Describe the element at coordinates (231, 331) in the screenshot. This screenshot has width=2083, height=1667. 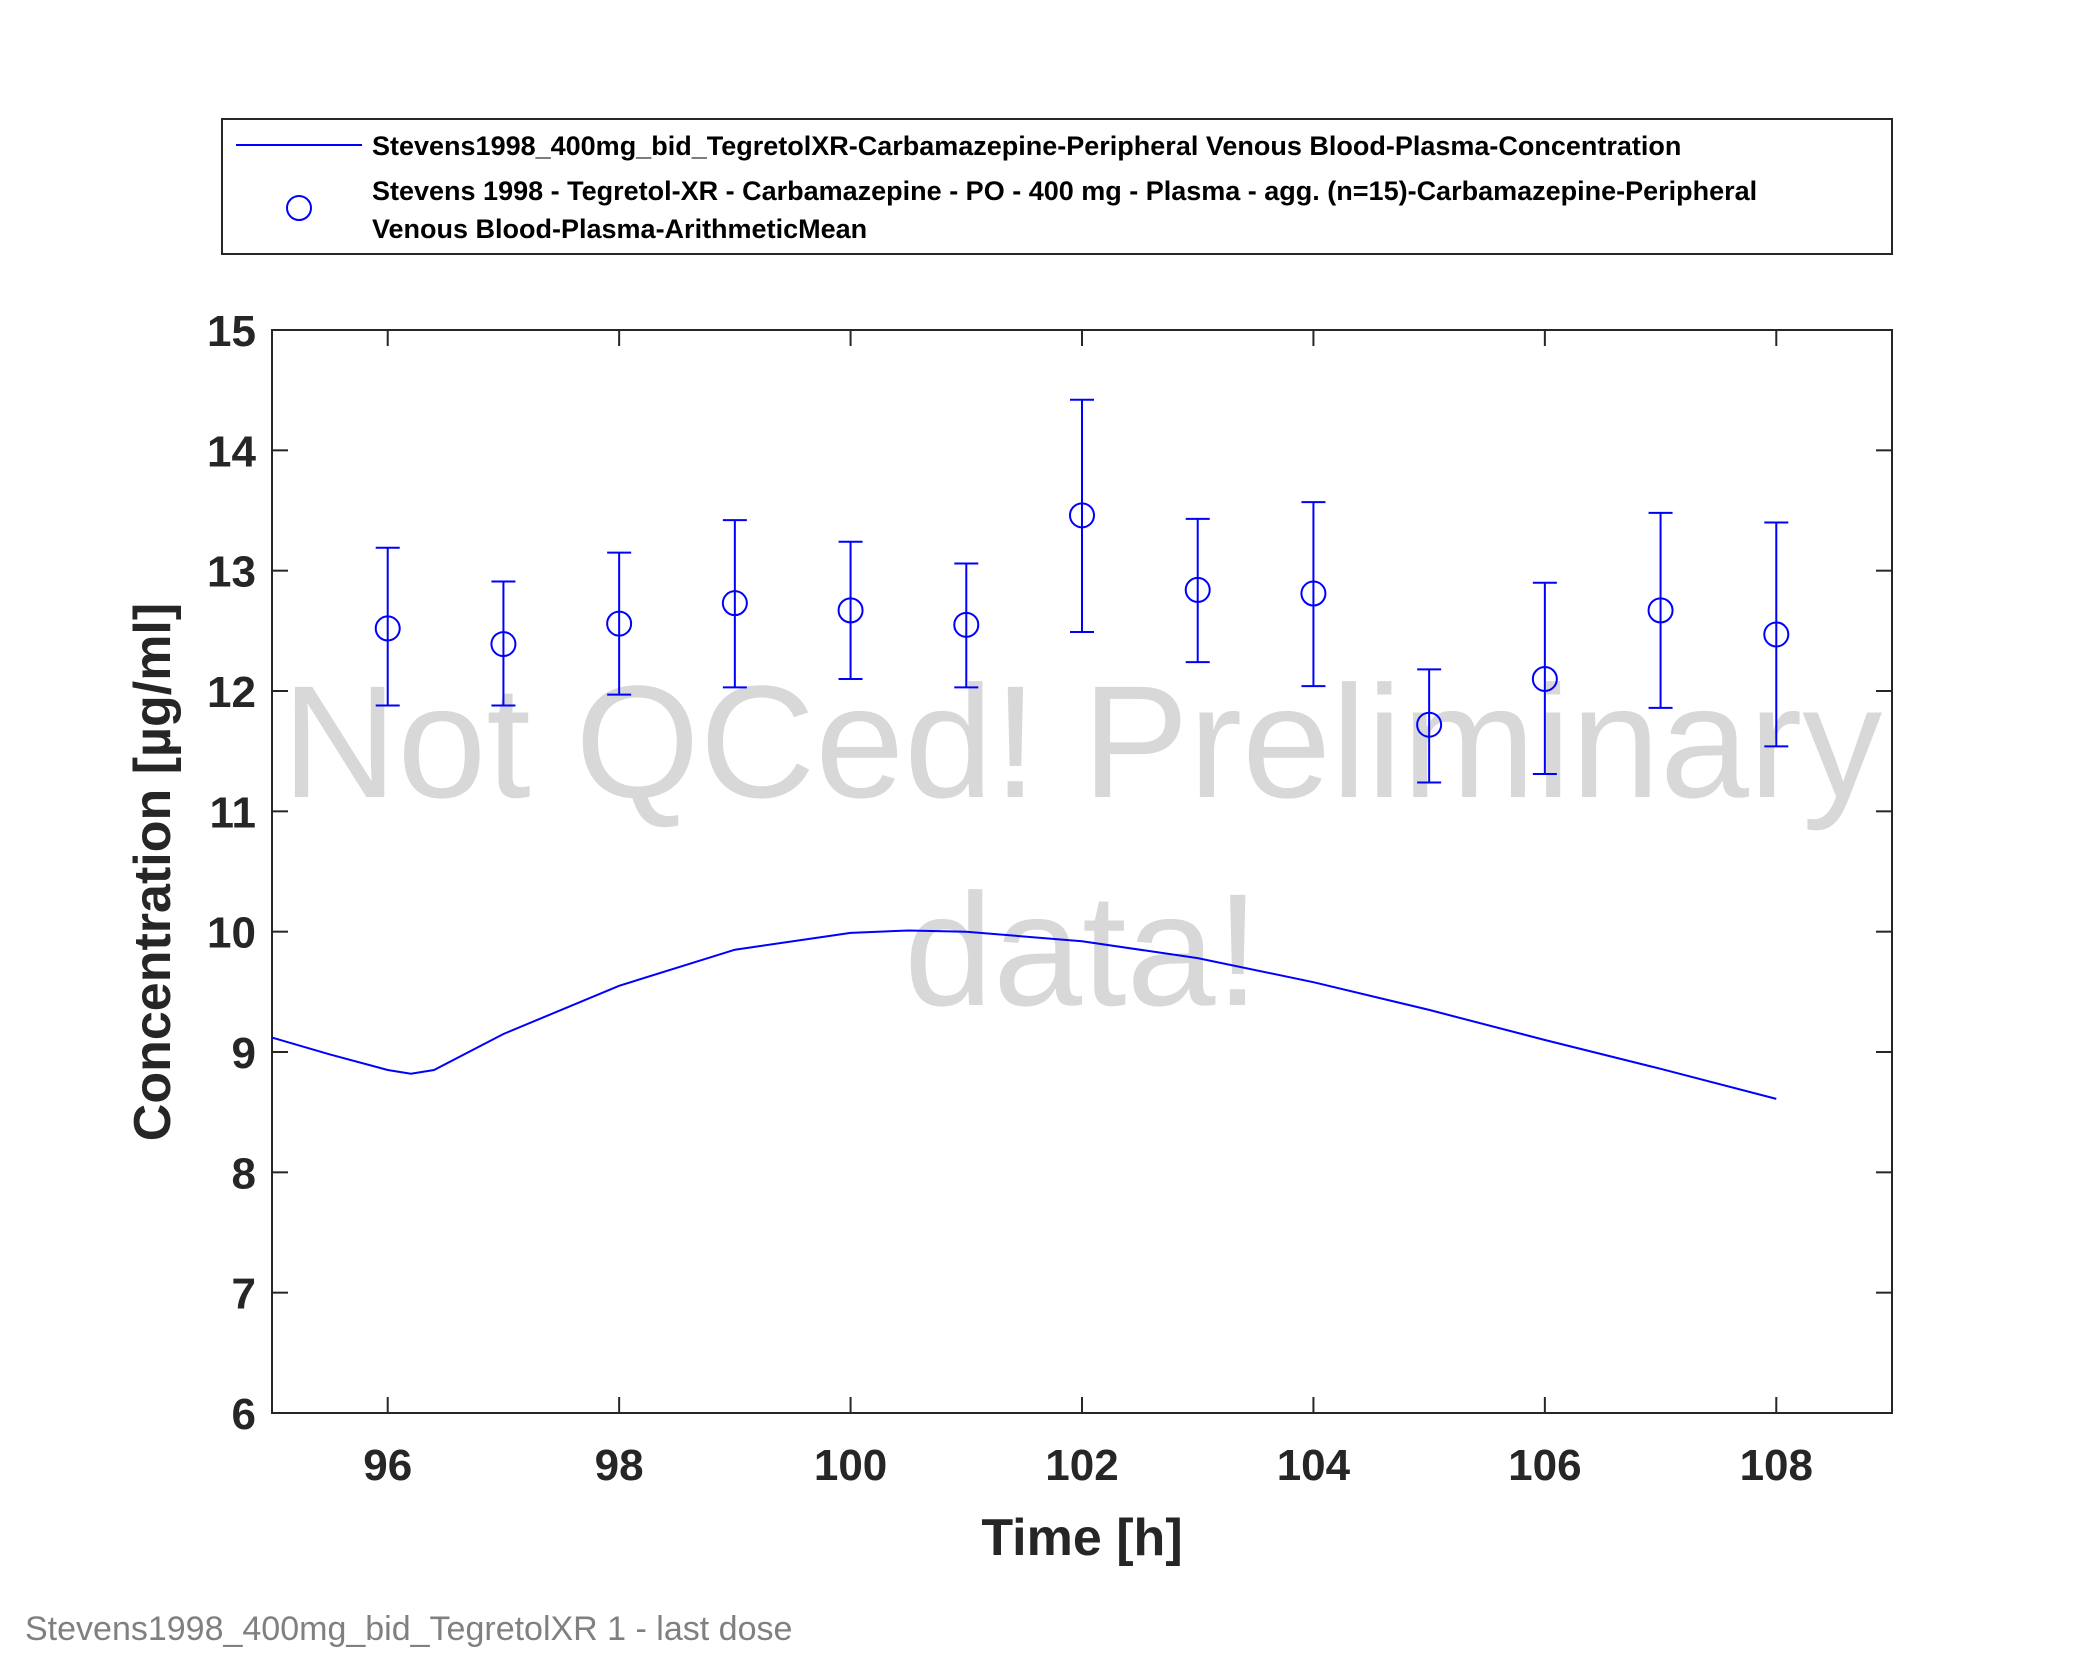
I see `y-tick-label: 15` at that location.